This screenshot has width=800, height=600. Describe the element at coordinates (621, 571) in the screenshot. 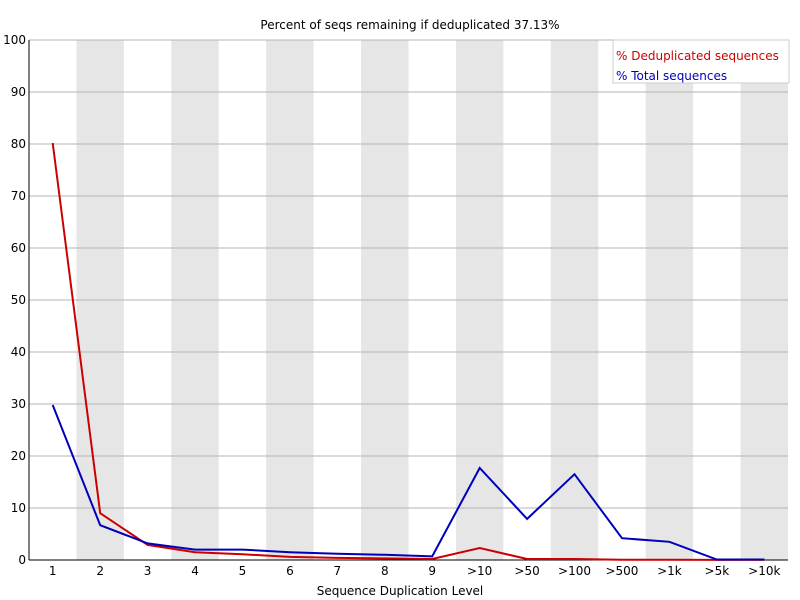

I see `x-tick-label: >500` at that location.